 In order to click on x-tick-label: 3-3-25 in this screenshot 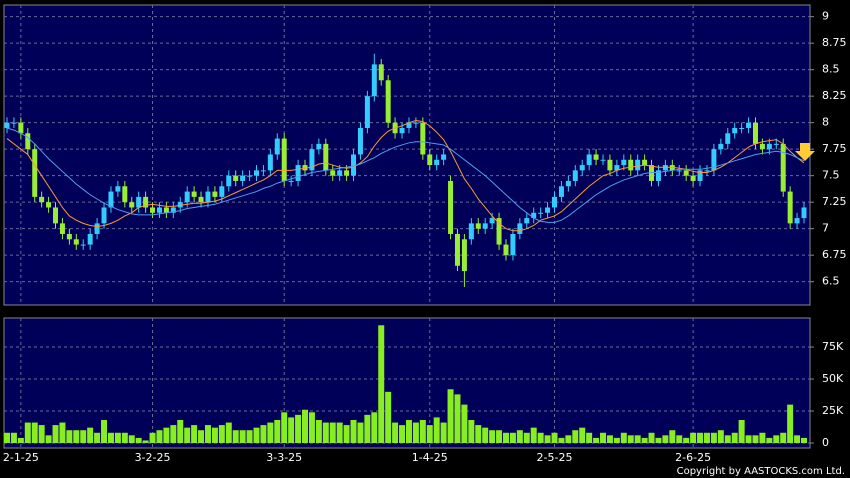, I will do `click(284, 457)`.